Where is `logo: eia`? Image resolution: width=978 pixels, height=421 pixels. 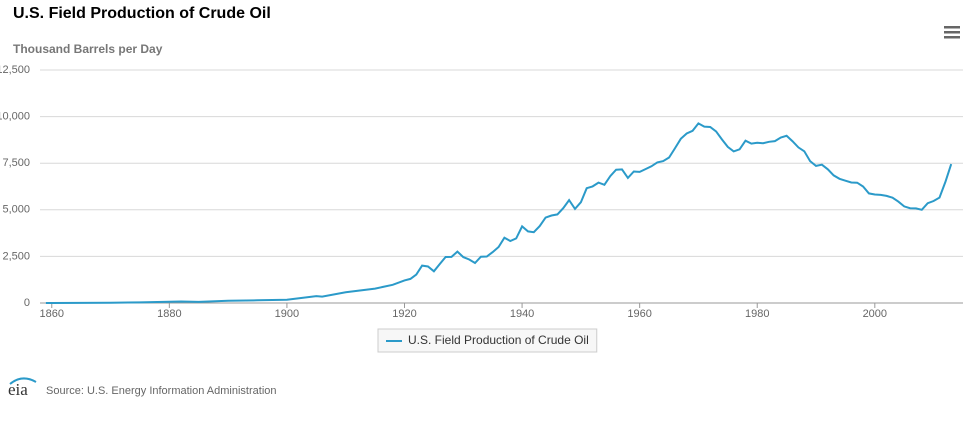
logo: eia is located at coordinates (18, 389).